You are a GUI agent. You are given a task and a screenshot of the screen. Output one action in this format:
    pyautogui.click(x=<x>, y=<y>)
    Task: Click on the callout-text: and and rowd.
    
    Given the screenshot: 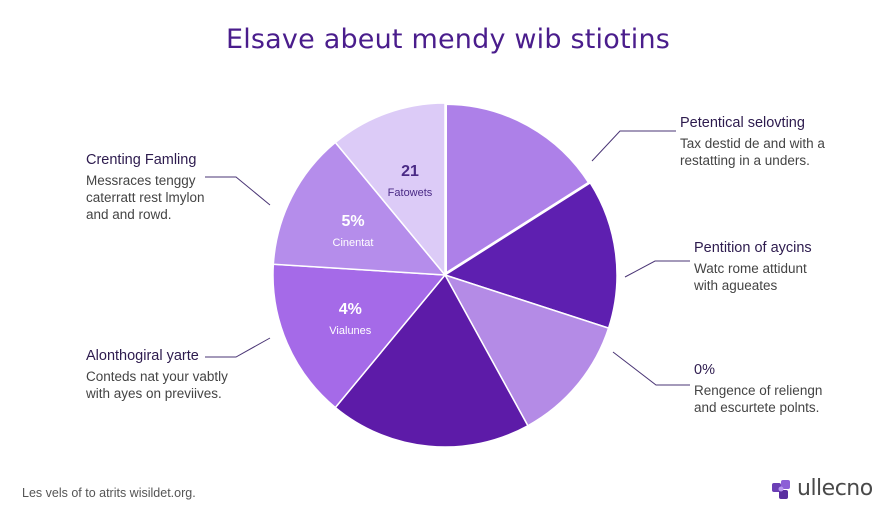 What is the action you would take?
    pyautogui.click(x=129, y=214)
    